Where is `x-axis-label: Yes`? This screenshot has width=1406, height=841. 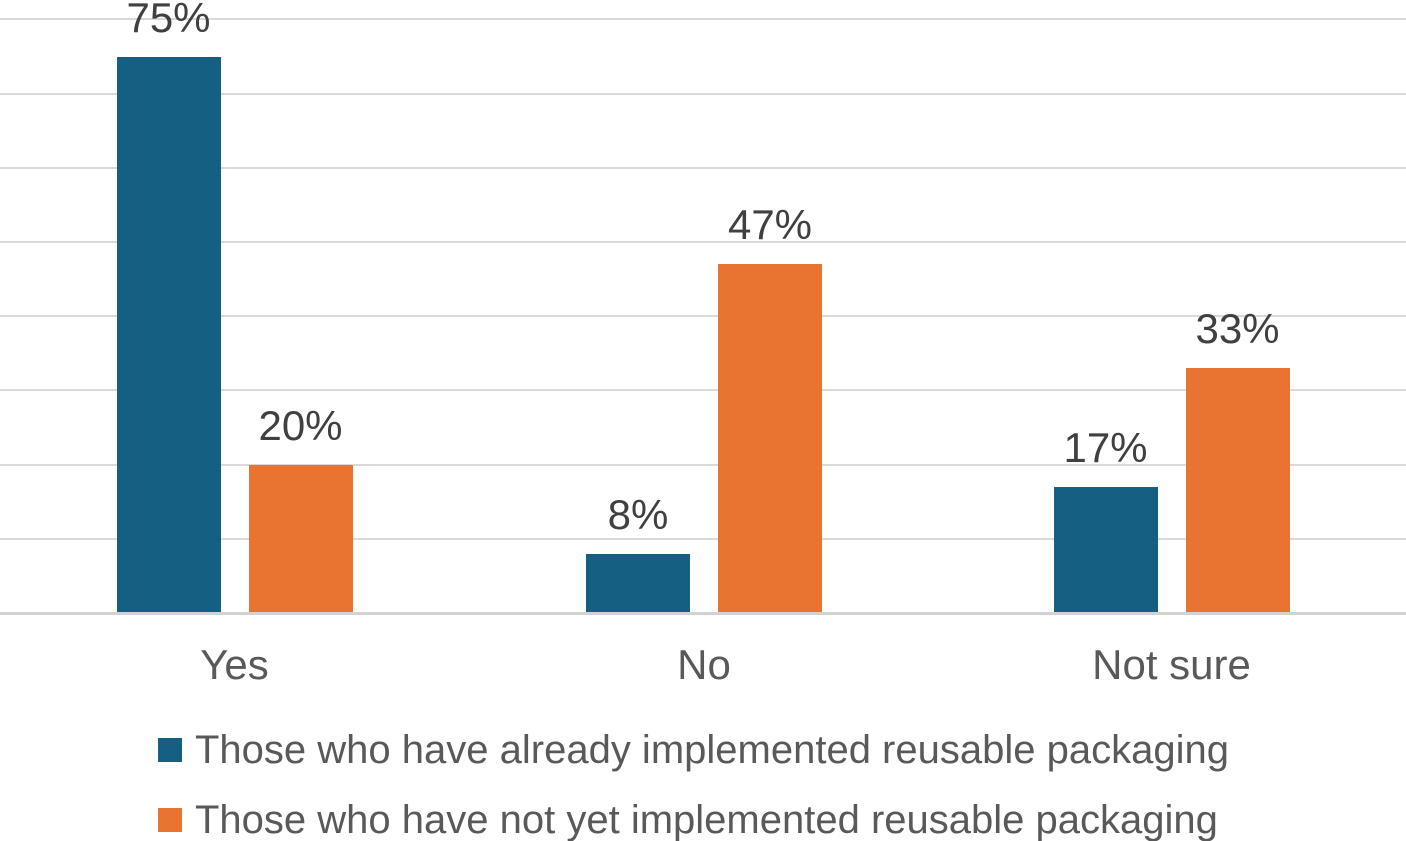
x-axis-label: Yes is located at coordinates (234, 664).